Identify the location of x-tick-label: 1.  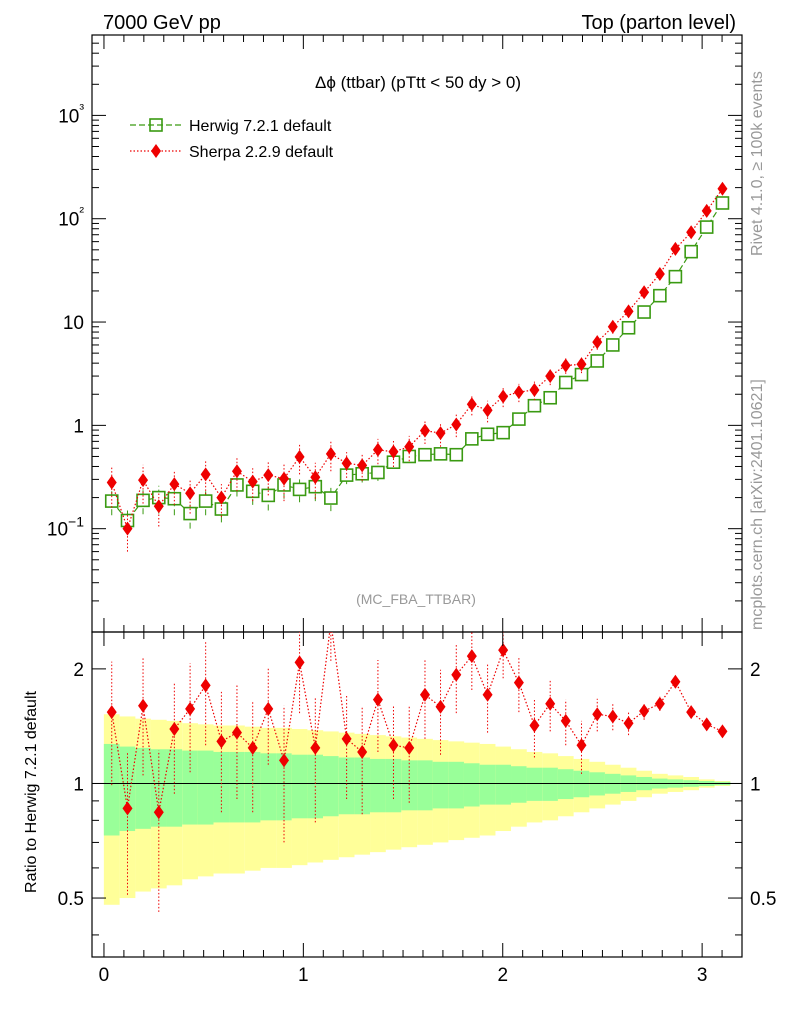
(303, 975).